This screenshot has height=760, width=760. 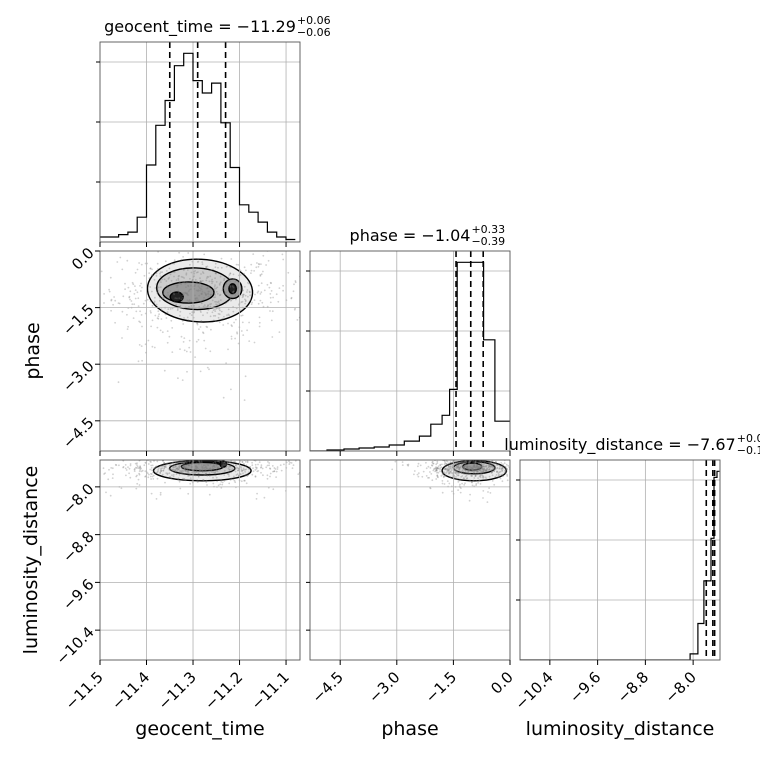 I want to click on tick-label-phase: −1.5, so click(x=78, y=320).